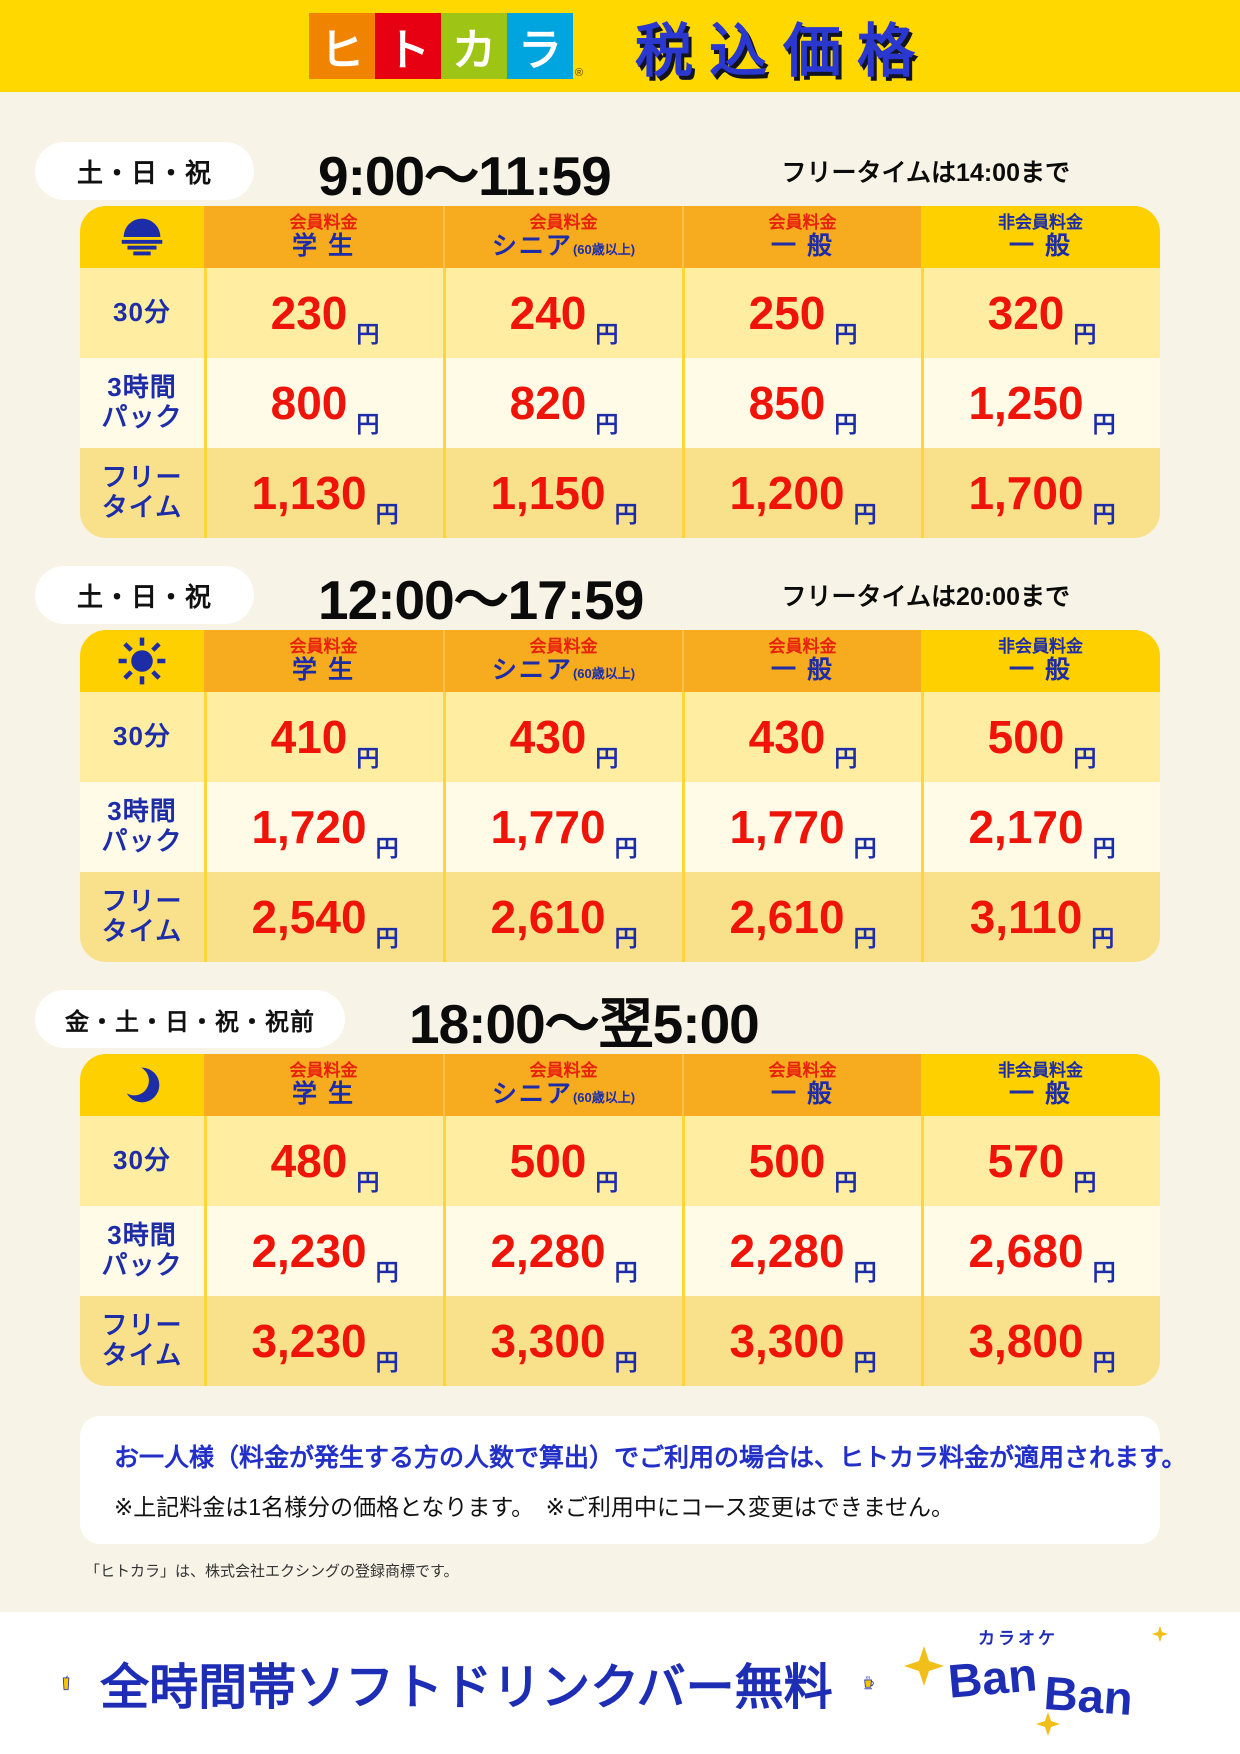 The height and width of the screenshot is (1754, 1240). What do you see at coordinates (787, 403) in the screenshot?
I see `price-value: 850` at bounding box center [787, 403].